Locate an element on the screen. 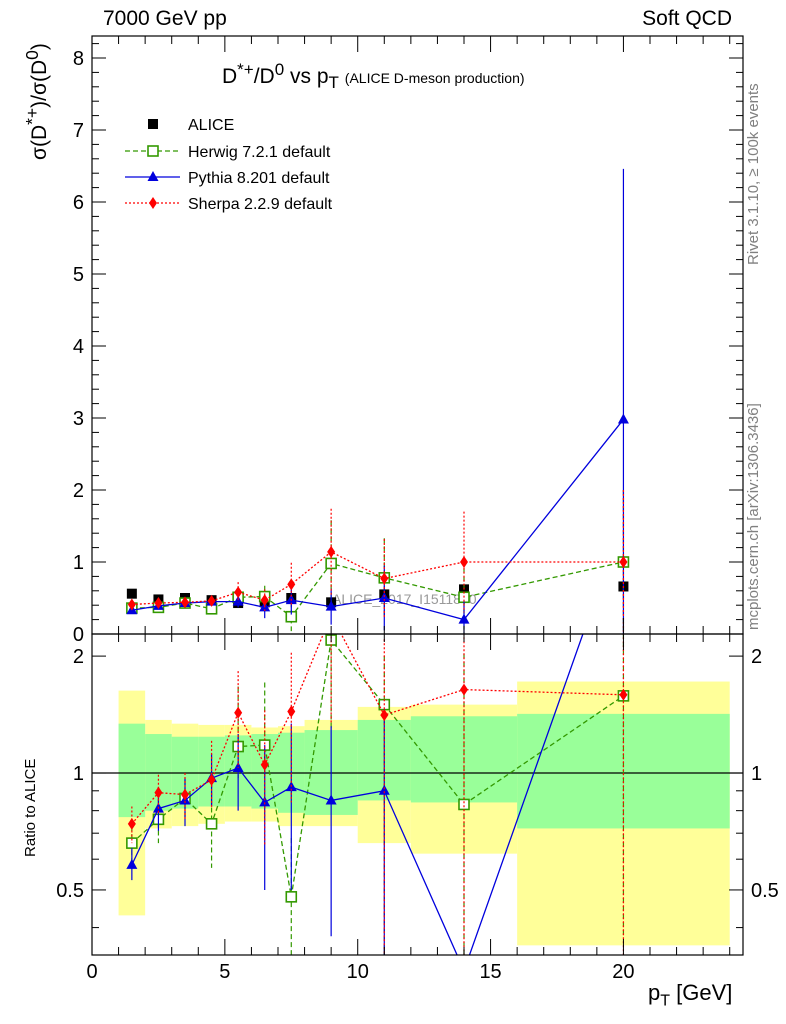 This screenshot has height=1024, width=786. x-tick-label: 15 is located at coordinates (490, 972).